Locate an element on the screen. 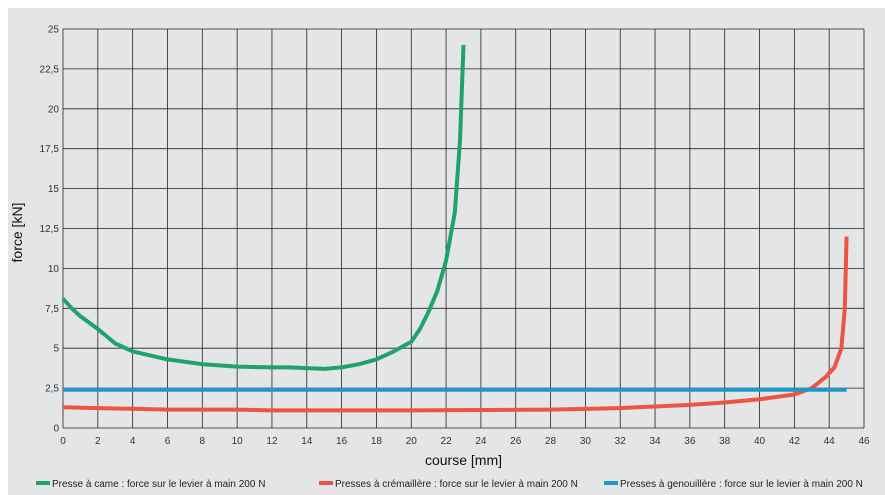 This screenshot has width=885, height=495. y-axis-ticks: 0 2,5 5 7,5 10 12,5 15 17,5 20 22,5 25 is located at coordinates (50, 230).